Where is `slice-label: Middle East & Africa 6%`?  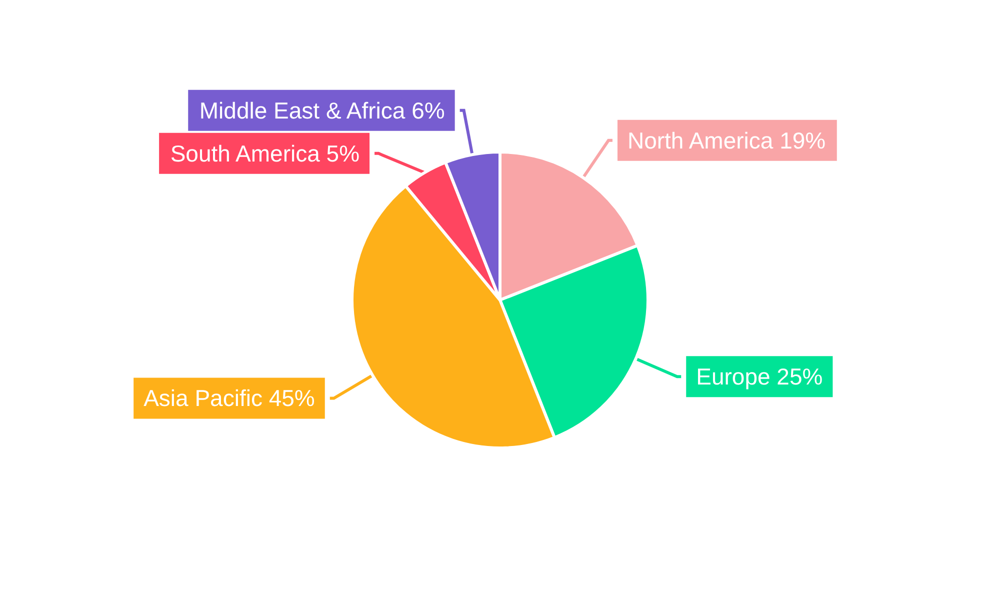
slice-label: Middle East & Africa 6% is located at coordinates (322, 110).